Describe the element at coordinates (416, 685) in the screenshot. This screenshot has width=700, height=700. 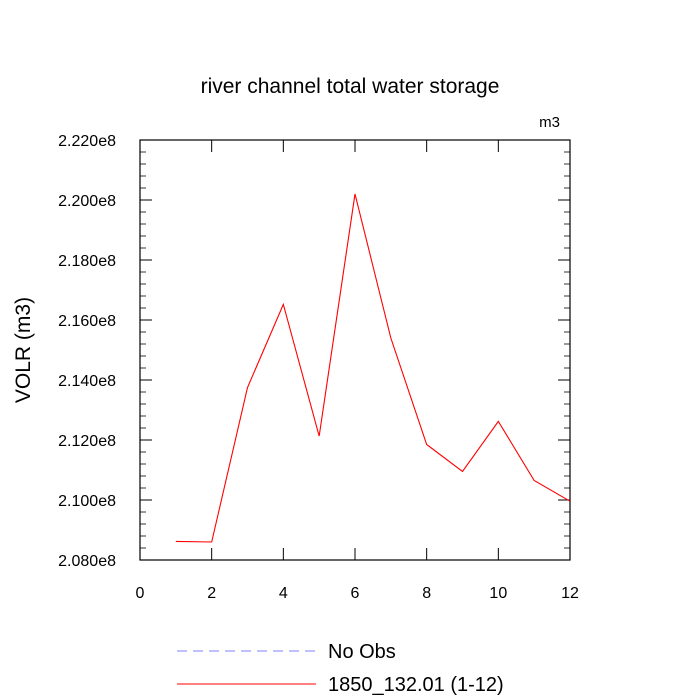
I see `legend-label: 1850_132.01 (1-12)` at that location.